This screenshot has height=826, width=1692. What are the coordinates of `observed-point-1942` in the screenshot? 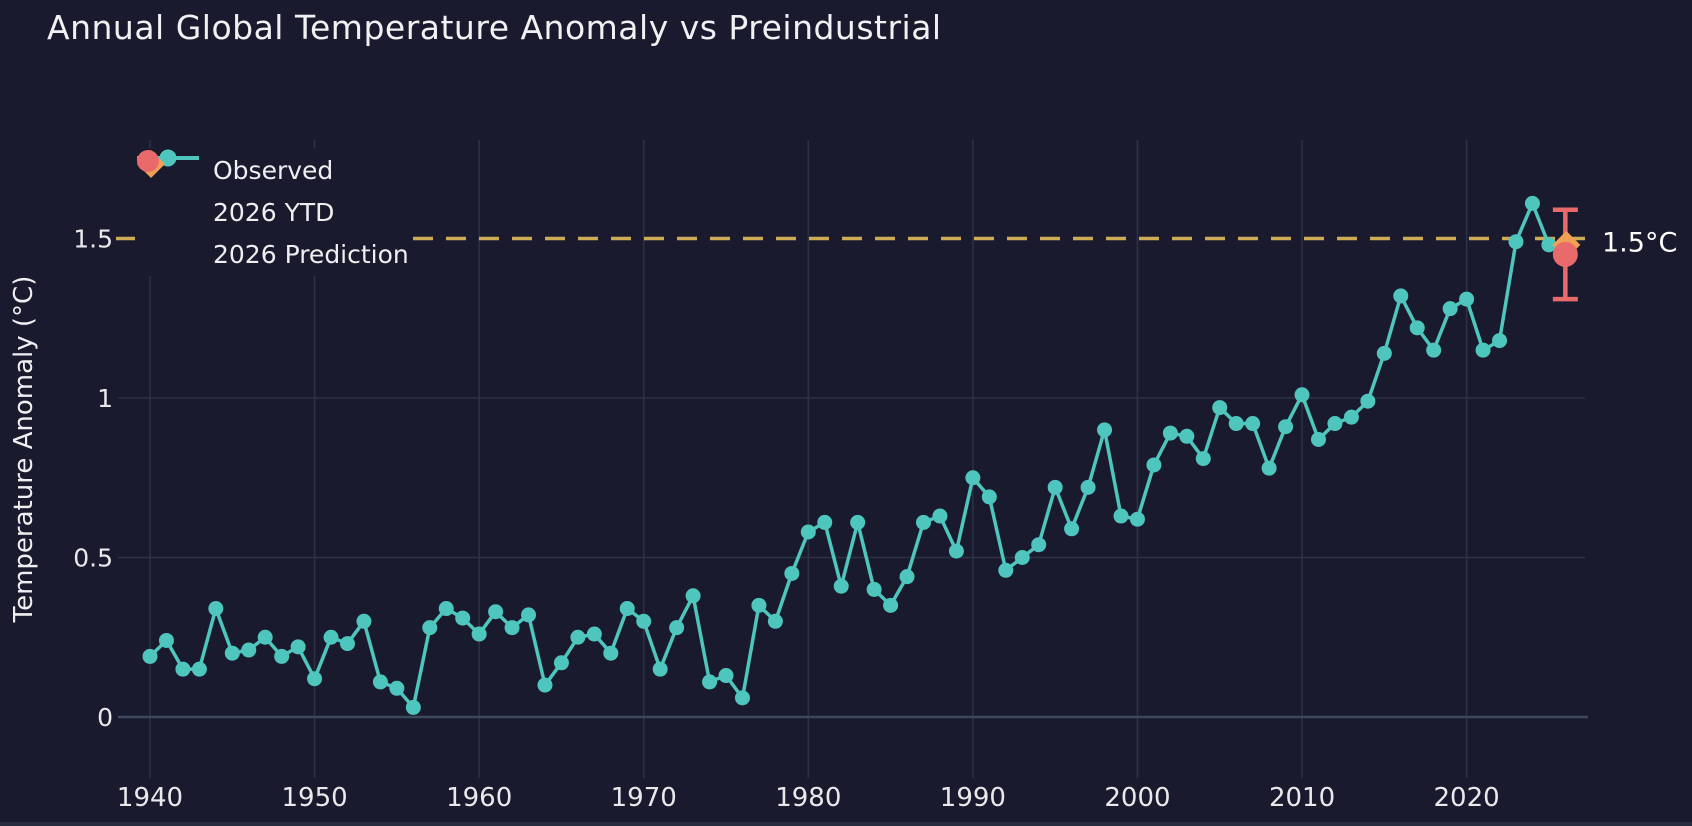 It's located at (183, 669).